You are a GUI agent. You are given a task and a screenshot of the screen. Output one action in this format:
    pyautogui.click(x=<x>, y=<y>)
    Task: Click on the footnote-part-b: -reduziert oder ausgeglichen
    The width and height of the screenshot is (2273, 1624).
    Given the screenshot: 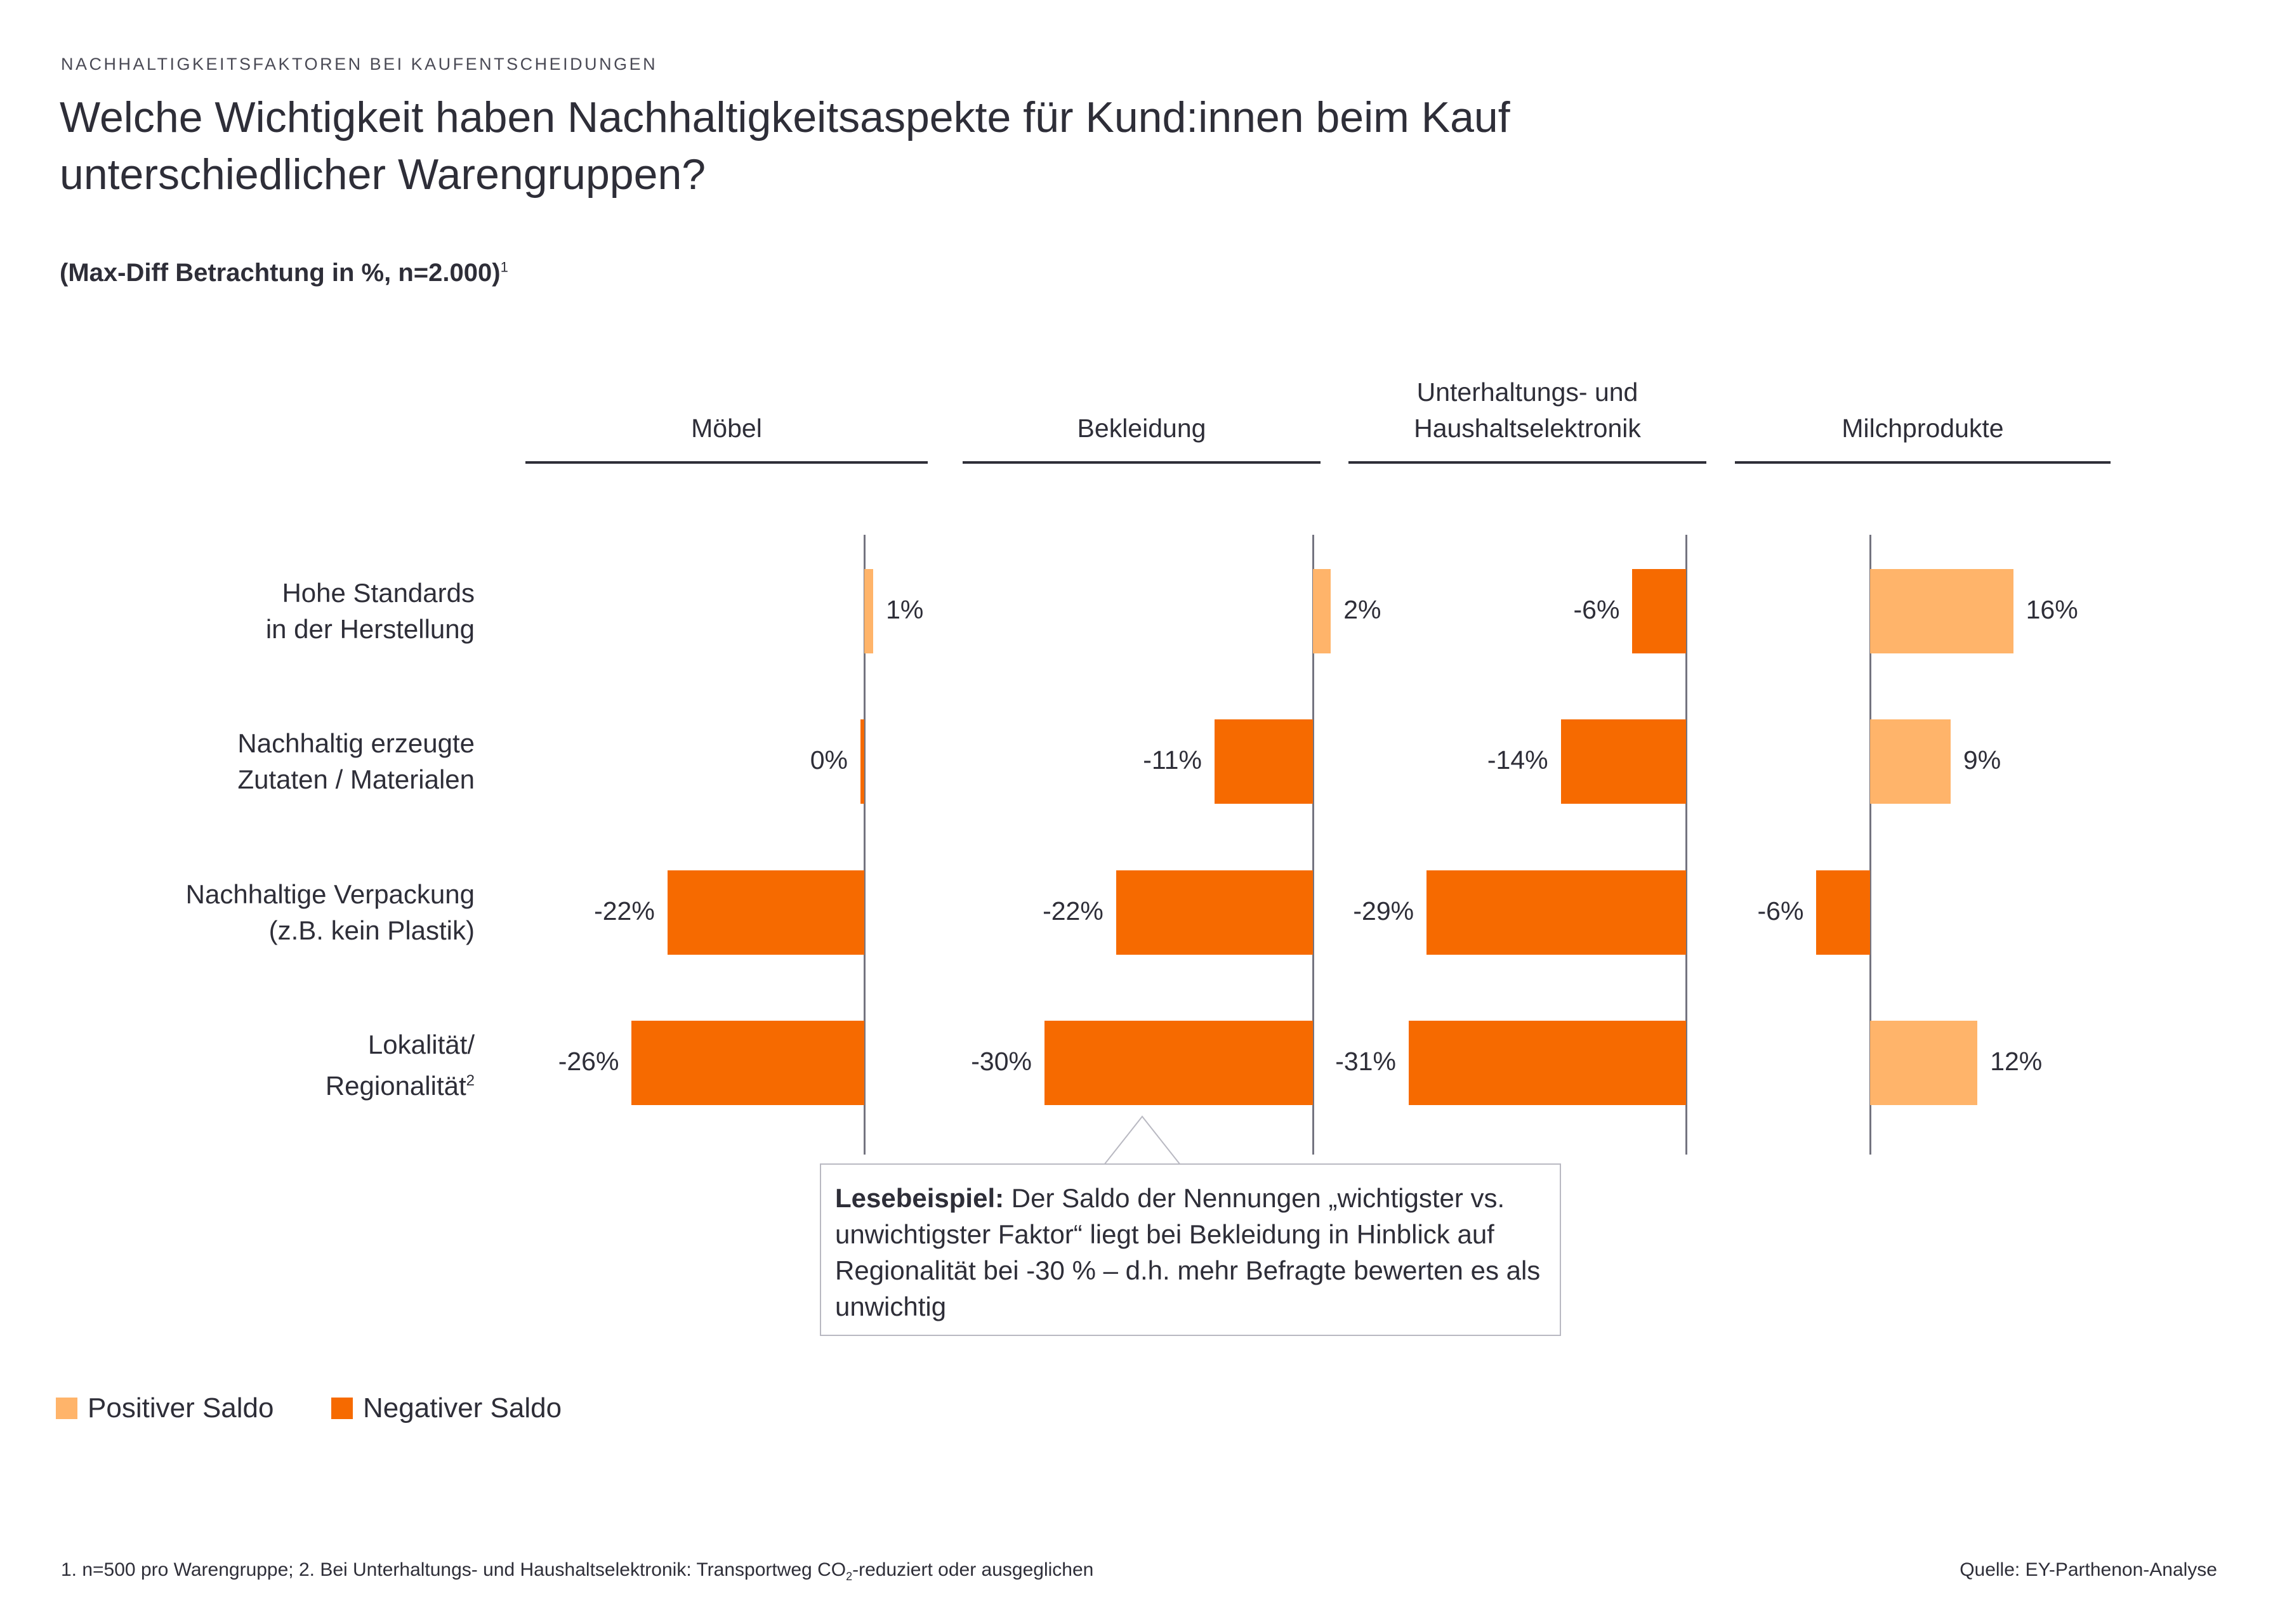 What is the action you would take?
    pyautogui.click(x=973, y=1570)
    